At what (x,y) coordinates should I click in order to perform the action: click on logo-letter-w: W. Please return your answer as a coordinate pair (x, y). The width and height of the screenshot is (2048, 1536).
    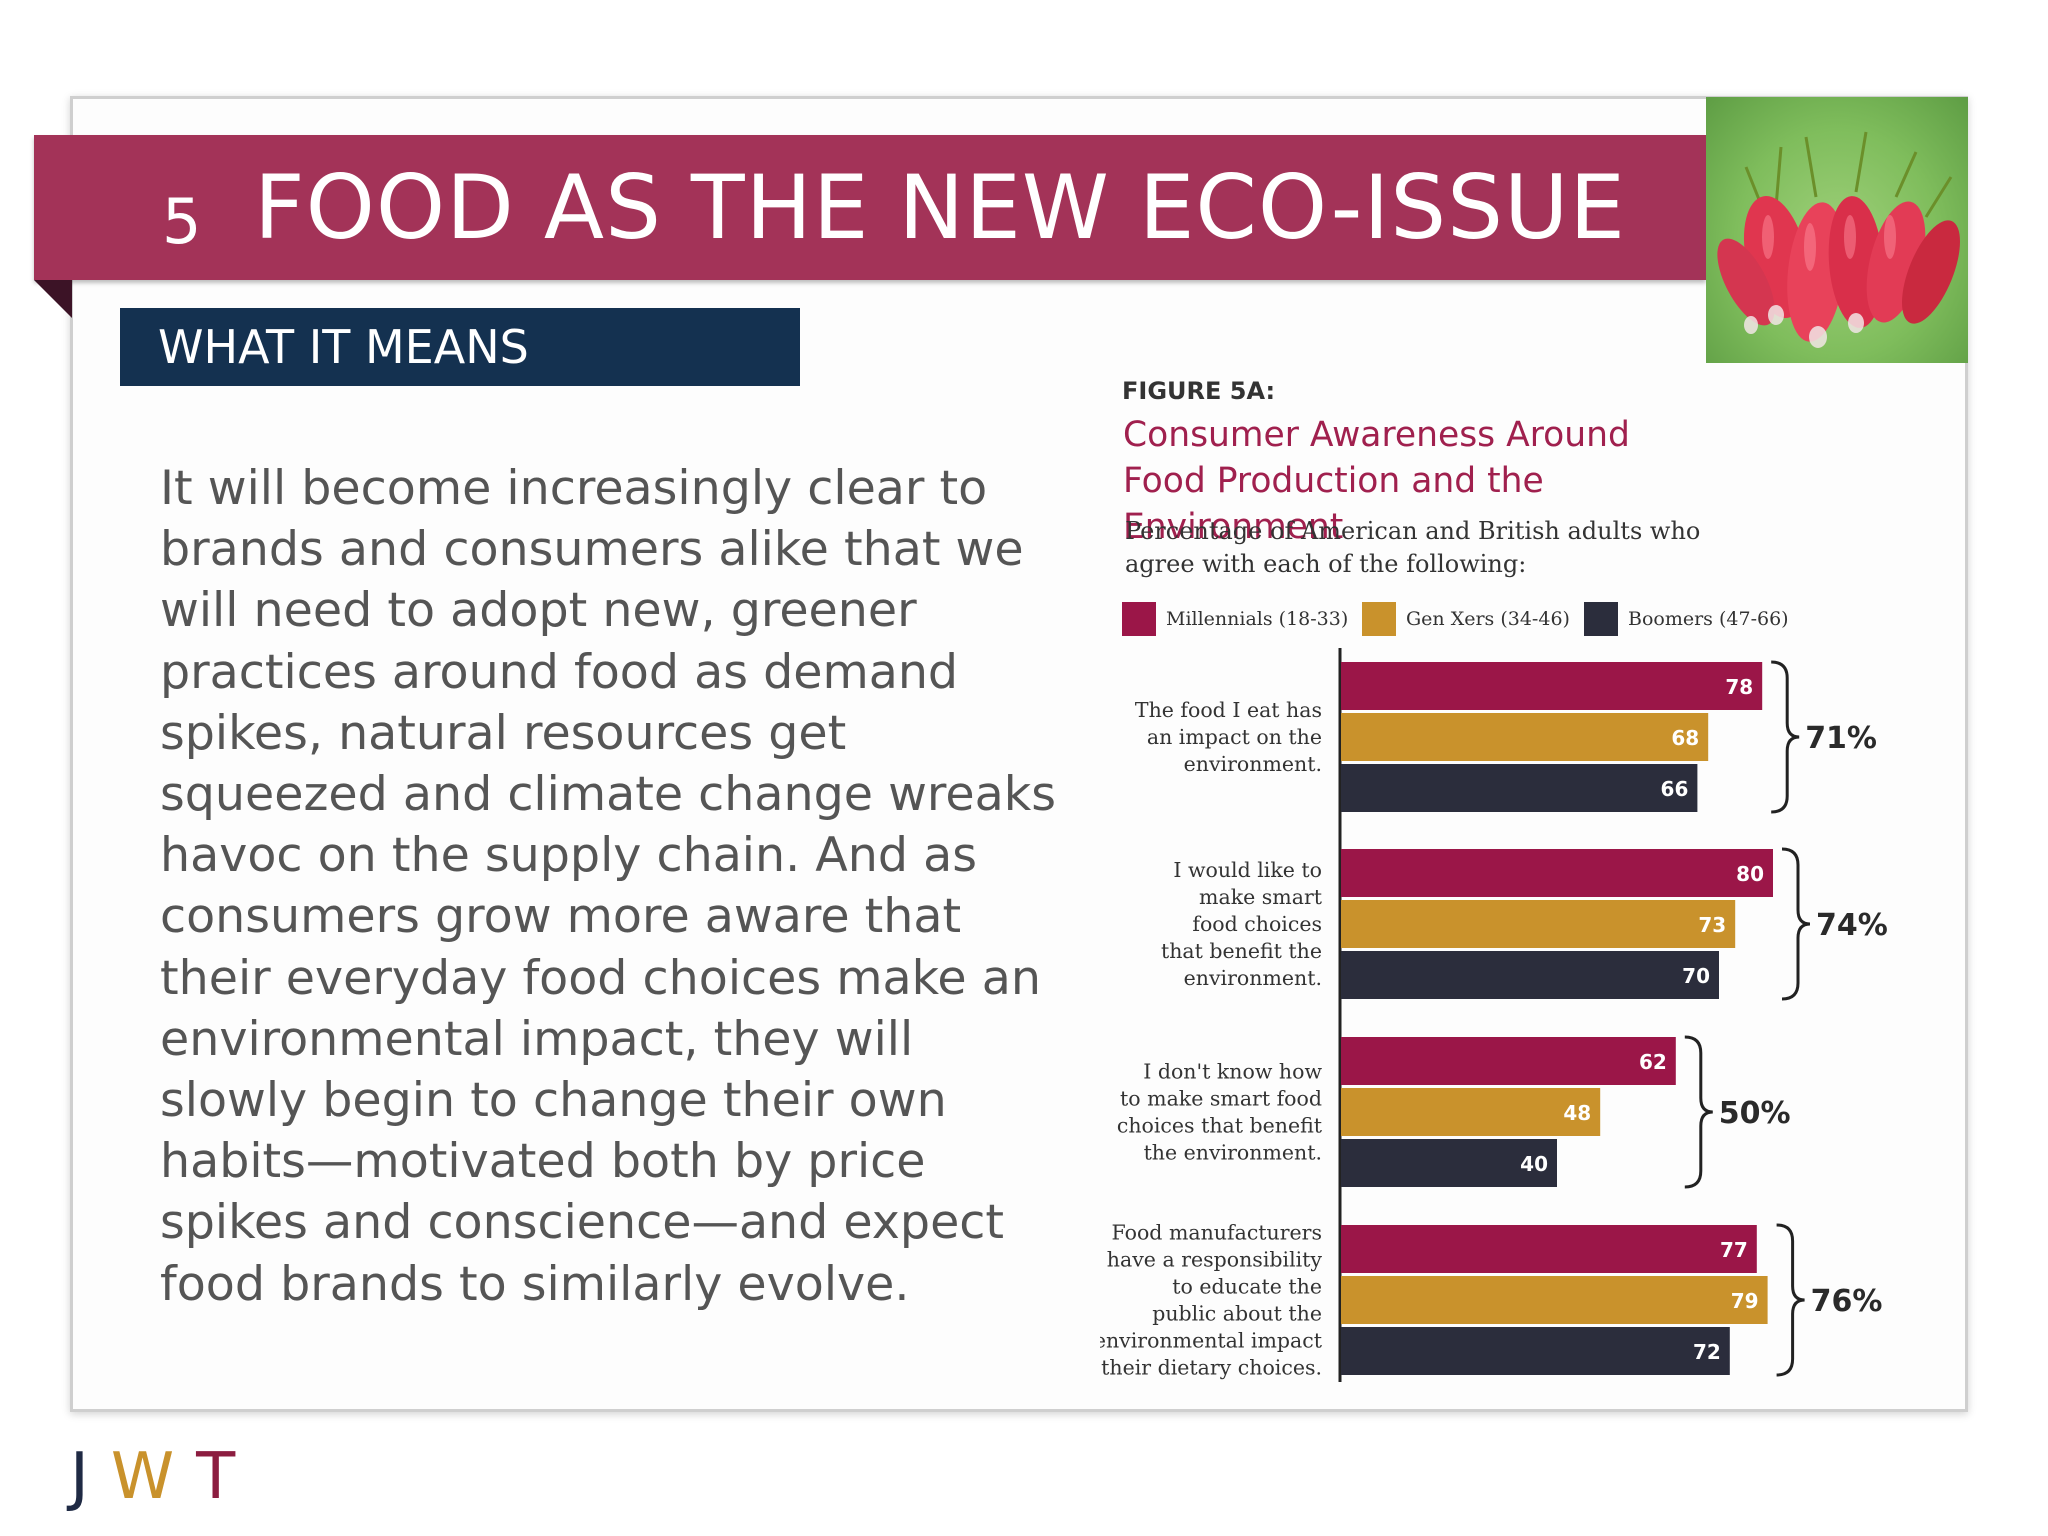
    Looking at the image, I should click on (142, 1477).